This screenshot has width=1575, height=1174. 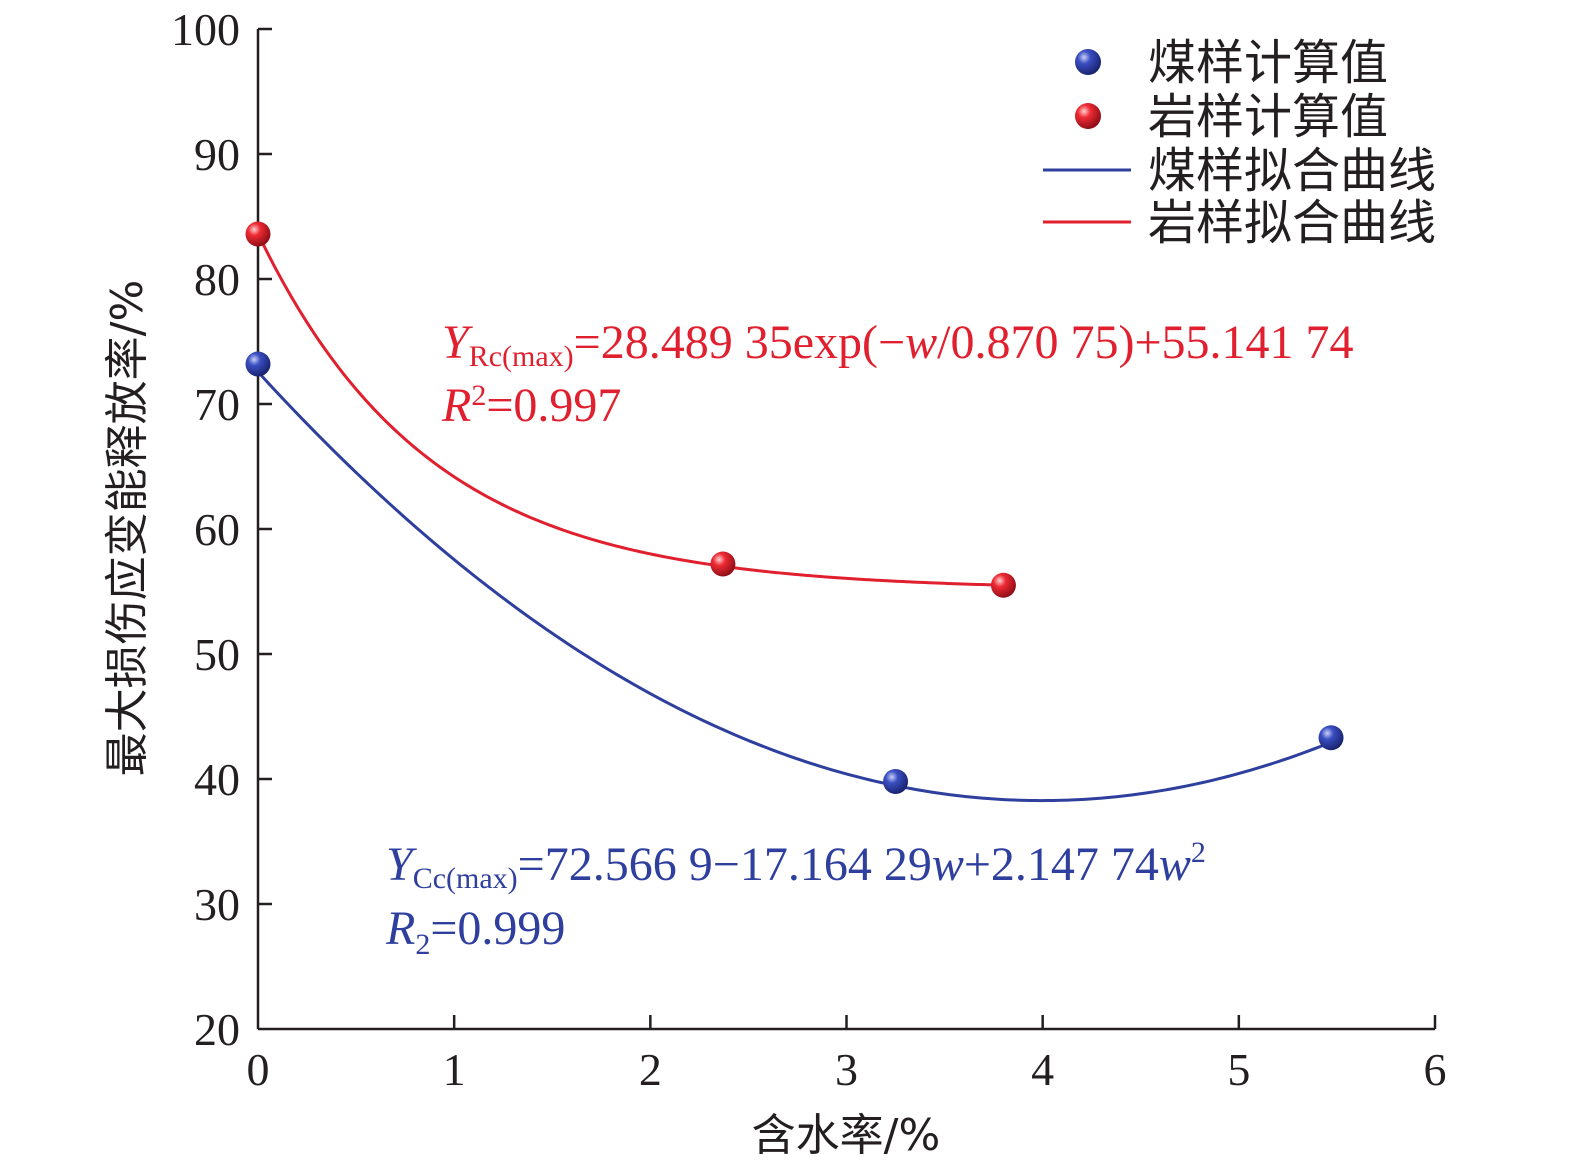 What do you see at coordinates (1292, 223) in the screenshot?
I see `legend-label-rock-fit: 岩样拟合曲线` at bounding box center [1292, 223].